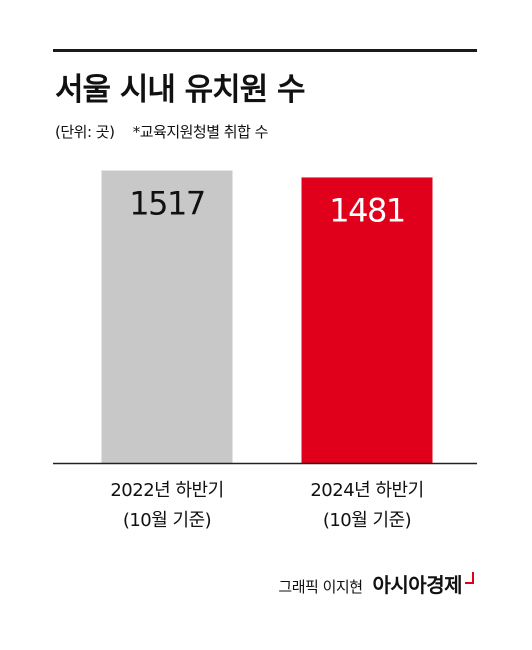  What do you see at coordinates (469, 578) in the screenshot?
I see `logo-mark-icon` at bounding box center [469, 578].